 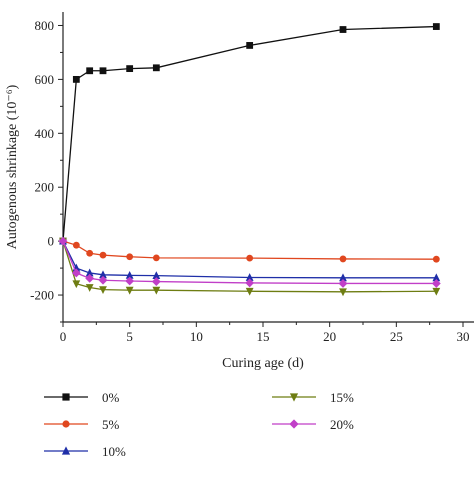 I want to click on legend-item: 0%, so click(x=82, y=397).